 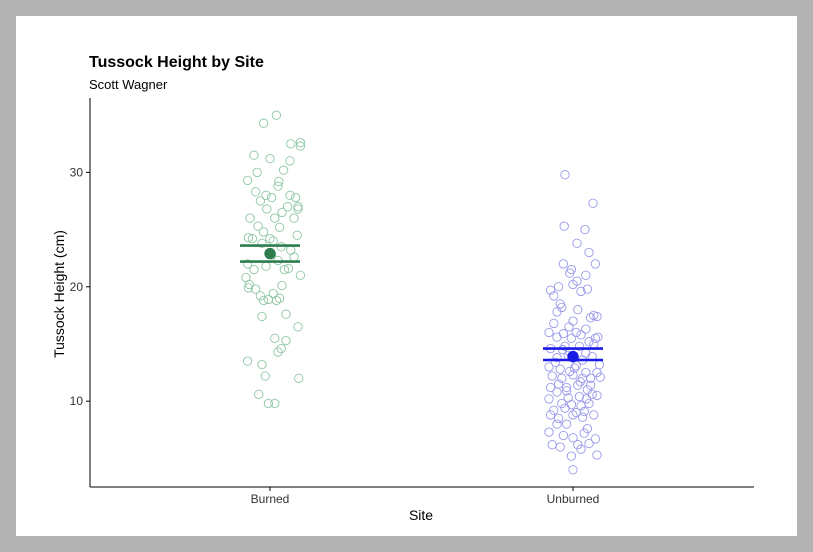 What do you see at coordinates (573, 356) in the screenshot?
I see `unburned-mean-point` at bounding box center [573, 356].